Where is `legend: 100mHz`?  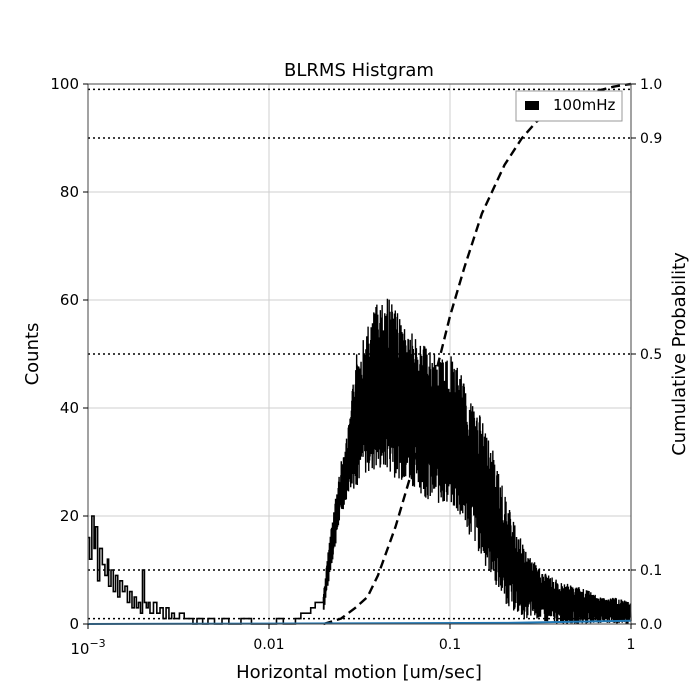 legend: 100mHz is located at coordinates (569, 106).